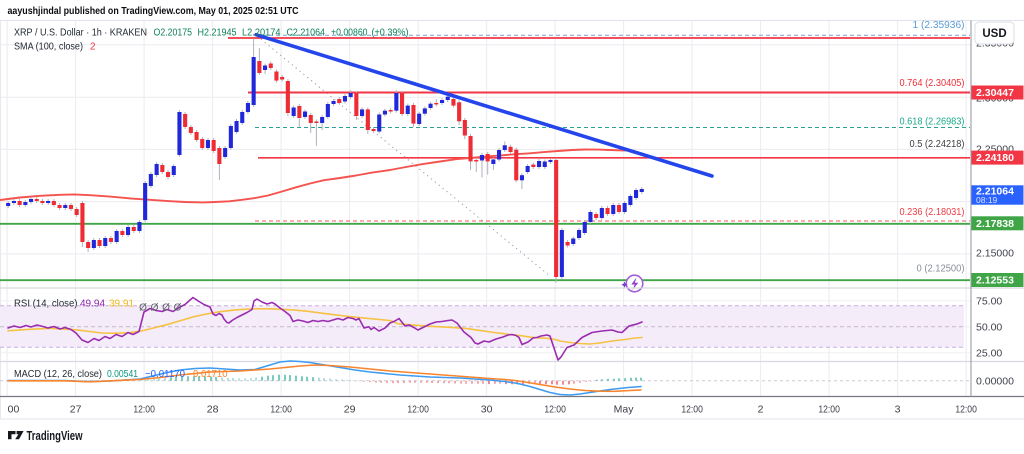 The height and width of the screenshot is (454, 1024). I want to click on svg-text: 0 (2.12500), so click(941, 268).